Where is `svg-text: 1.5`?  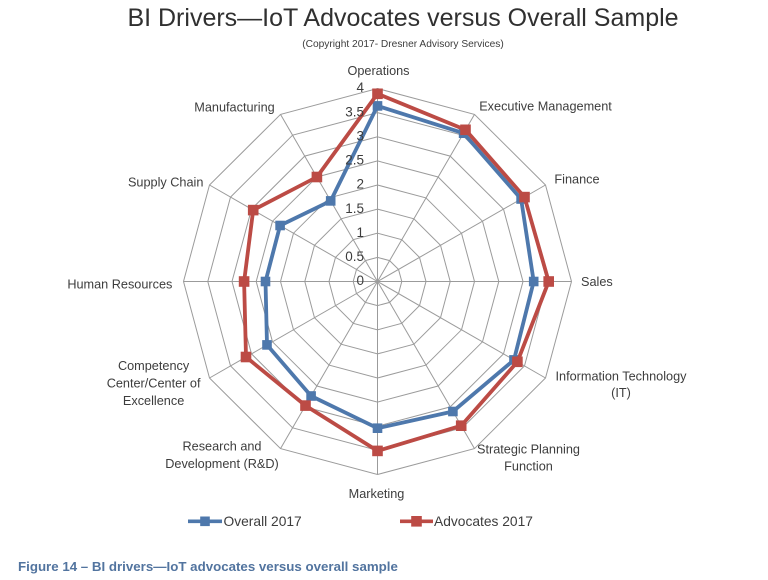 svg-text: 1.5 is located at coordinates (354, 208).